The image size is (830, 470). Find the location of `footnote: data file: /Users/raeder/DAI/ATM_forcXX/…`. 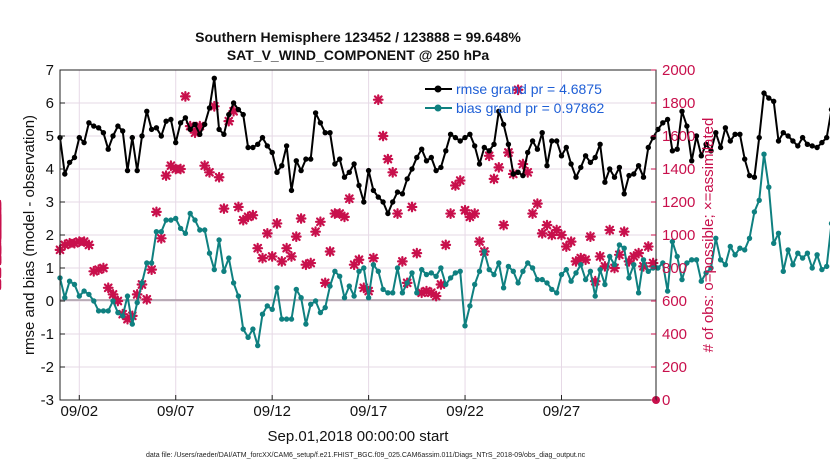

footnote: data file: /Users/raeder/DAI/ATM_forcXX/… is located at coordinates (366, 455).